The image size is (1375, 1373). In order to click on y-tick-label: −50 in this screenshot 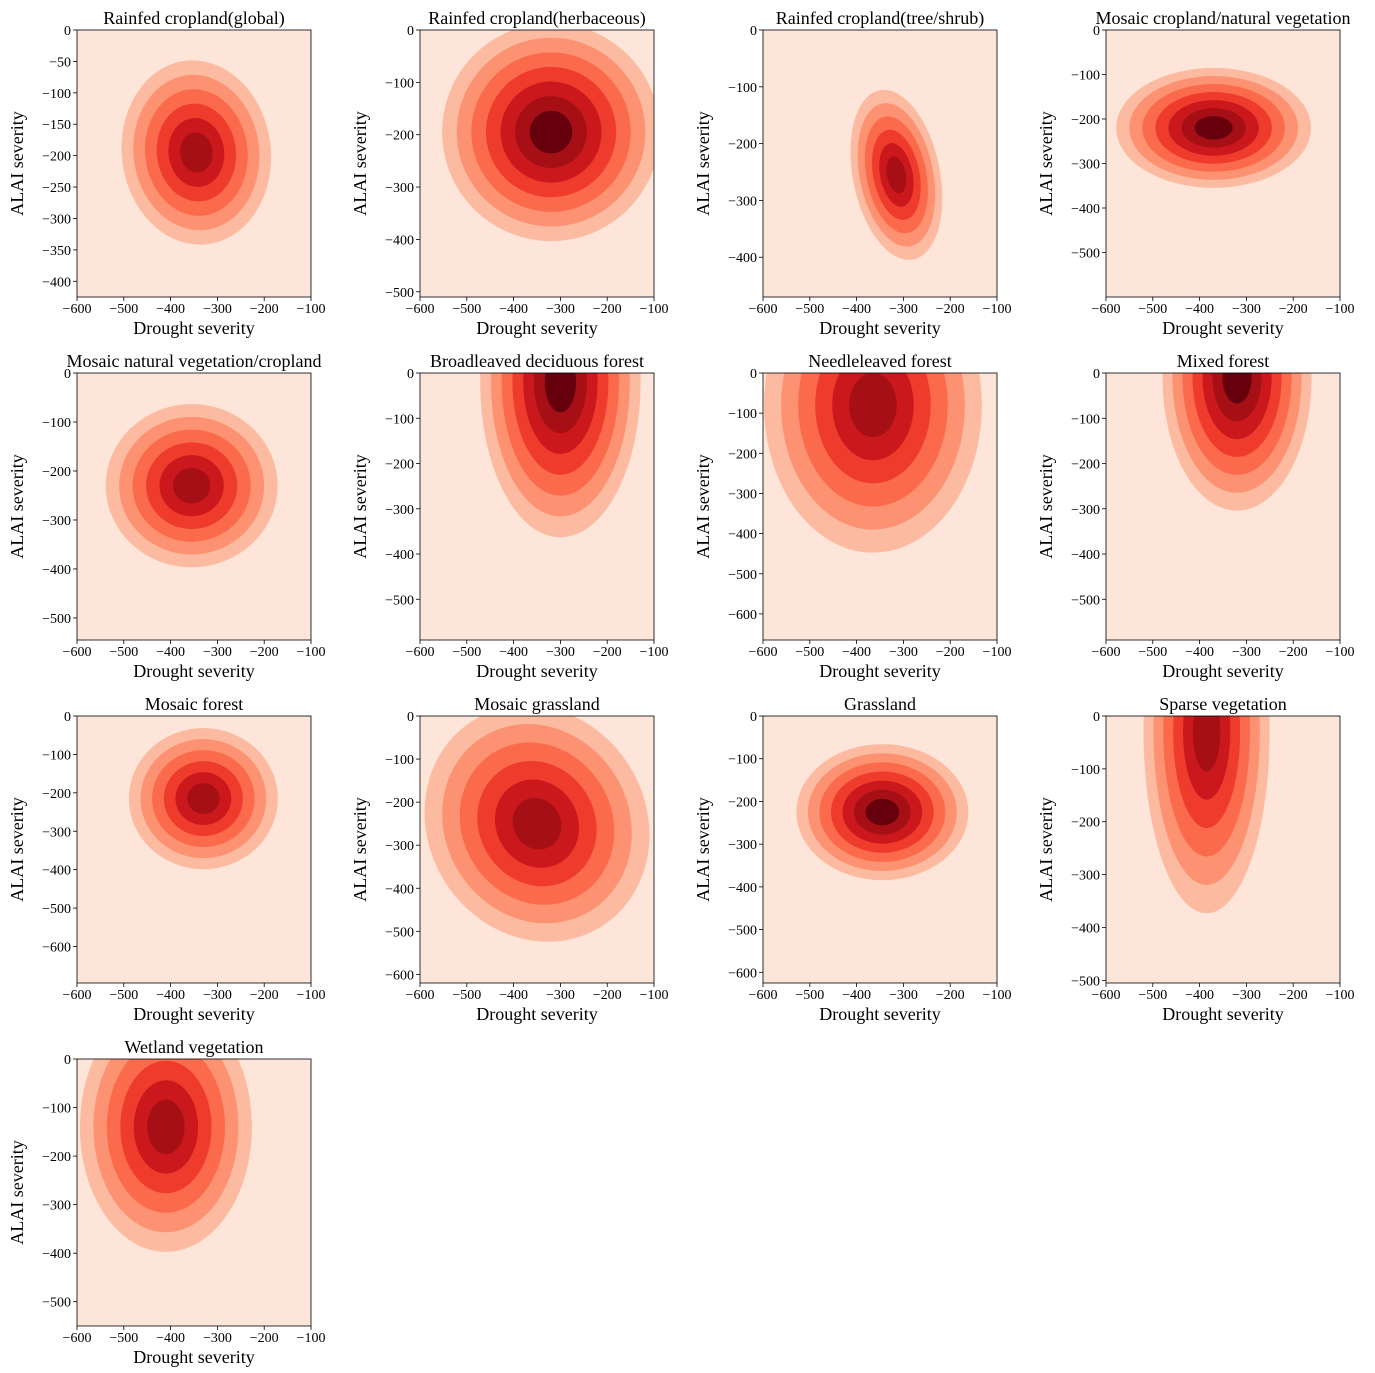, I will do `click(60, 62)`.